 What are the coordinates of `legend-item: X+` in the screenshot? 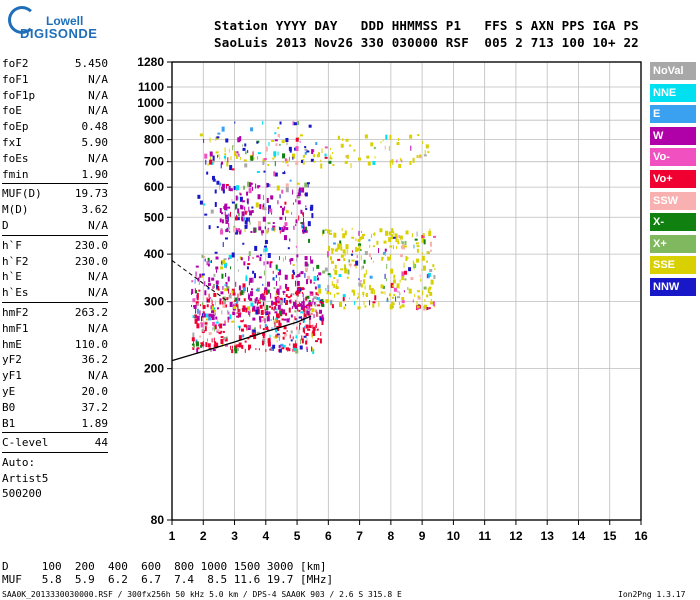 It's located at (673, 243).